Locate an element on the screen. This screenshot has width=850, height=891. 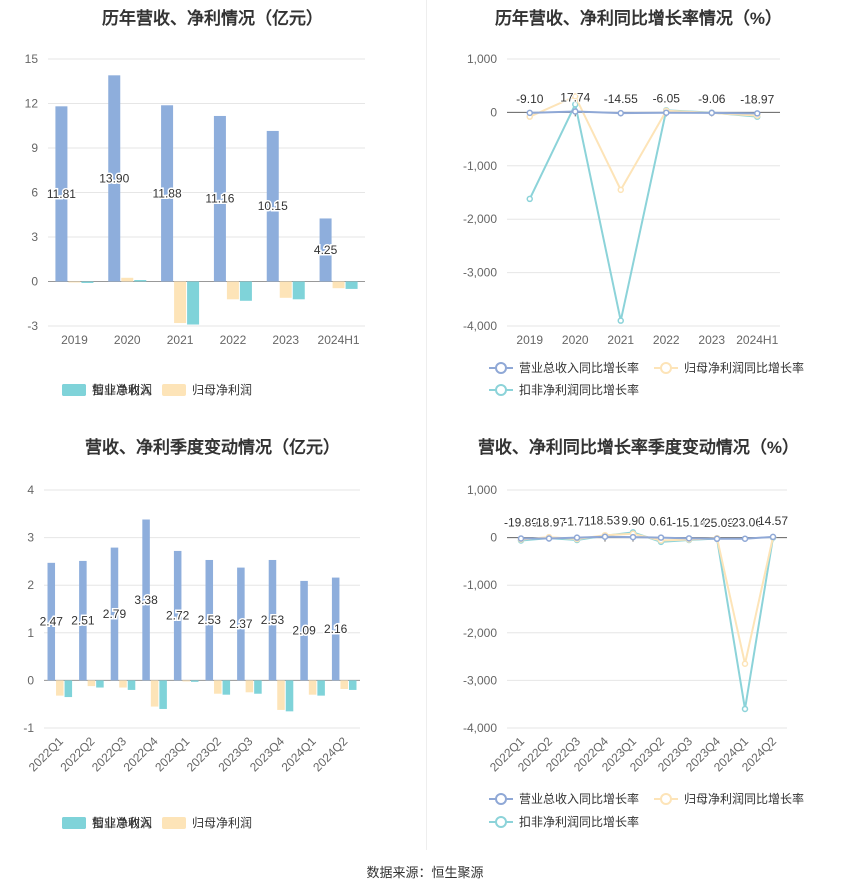
data-label: 2.16 is located at coordinates (336, 629).